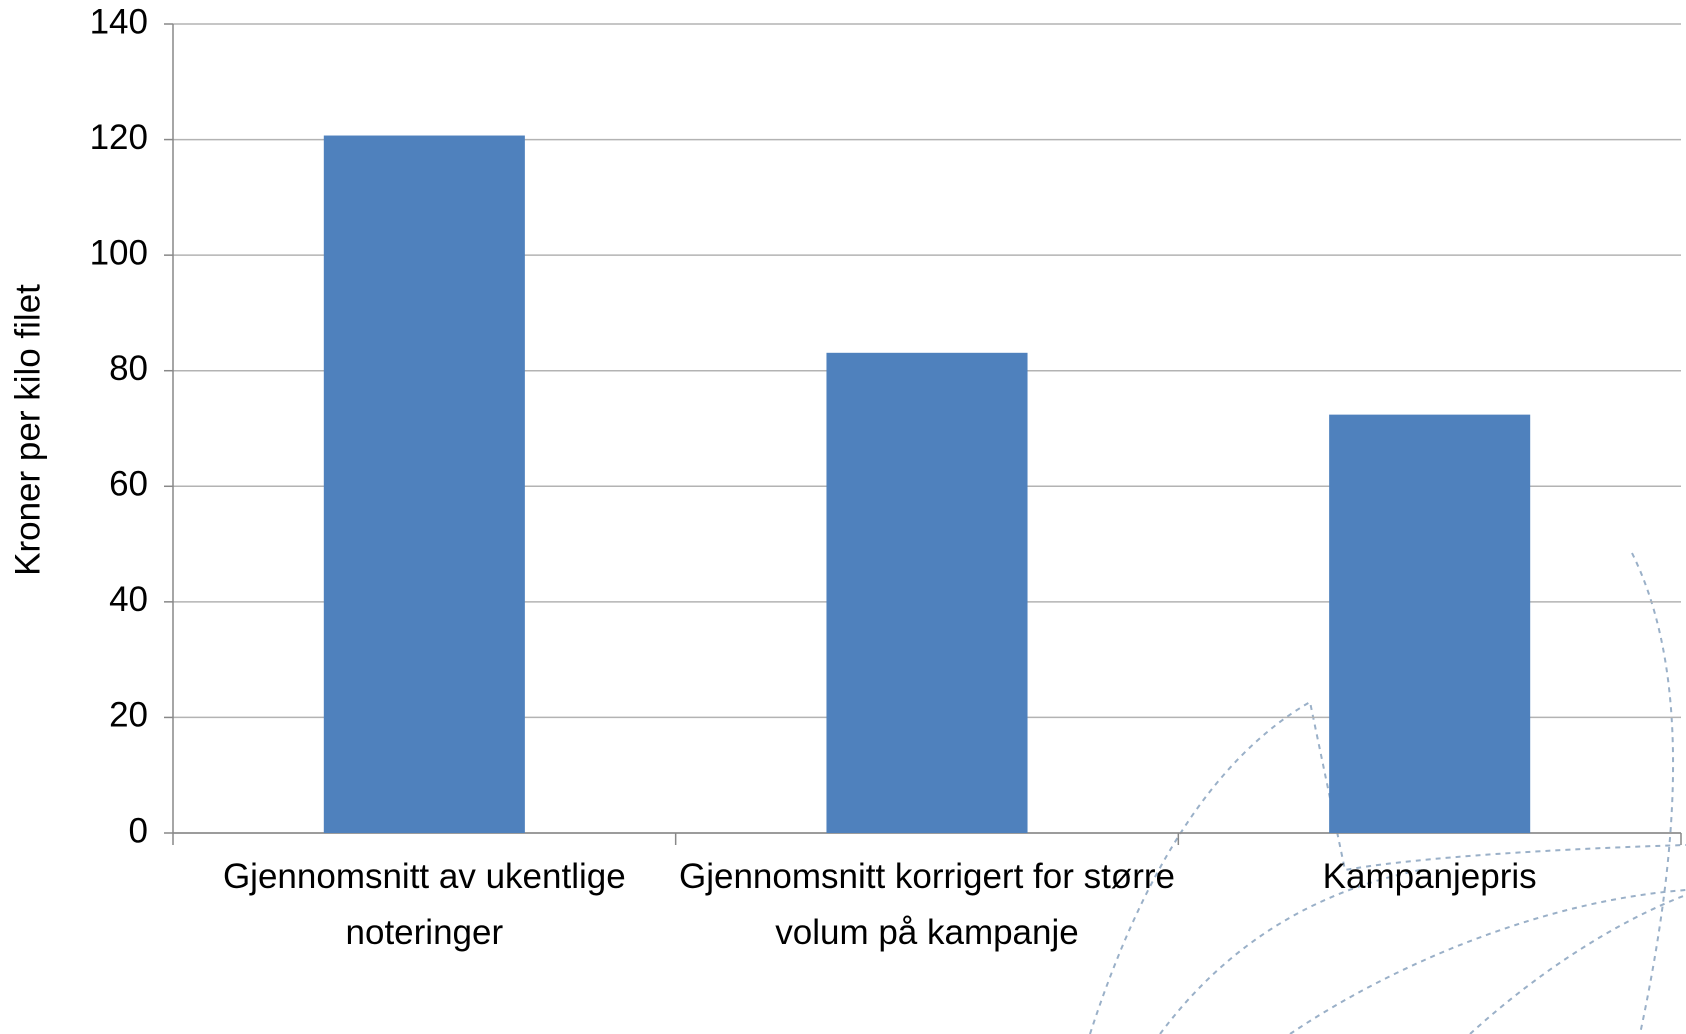  I want to click on y-axis-label: Kroner per kilo filet, so click(27, 430).